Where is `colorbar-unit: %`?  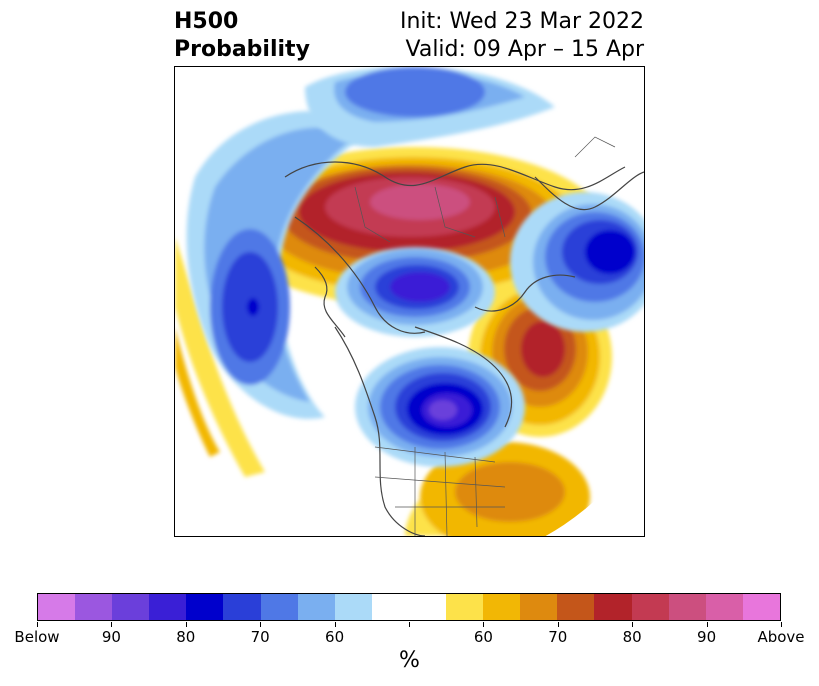 colorbar-unit: % is located at coordinates (409, 660).